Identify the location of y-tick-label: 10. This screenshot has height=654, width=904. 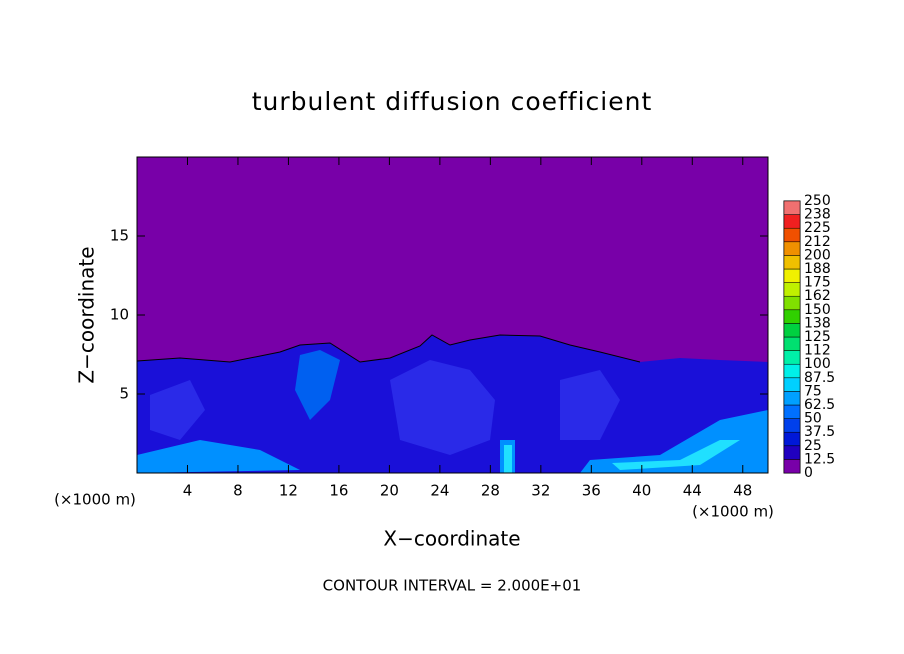
(119, 315).